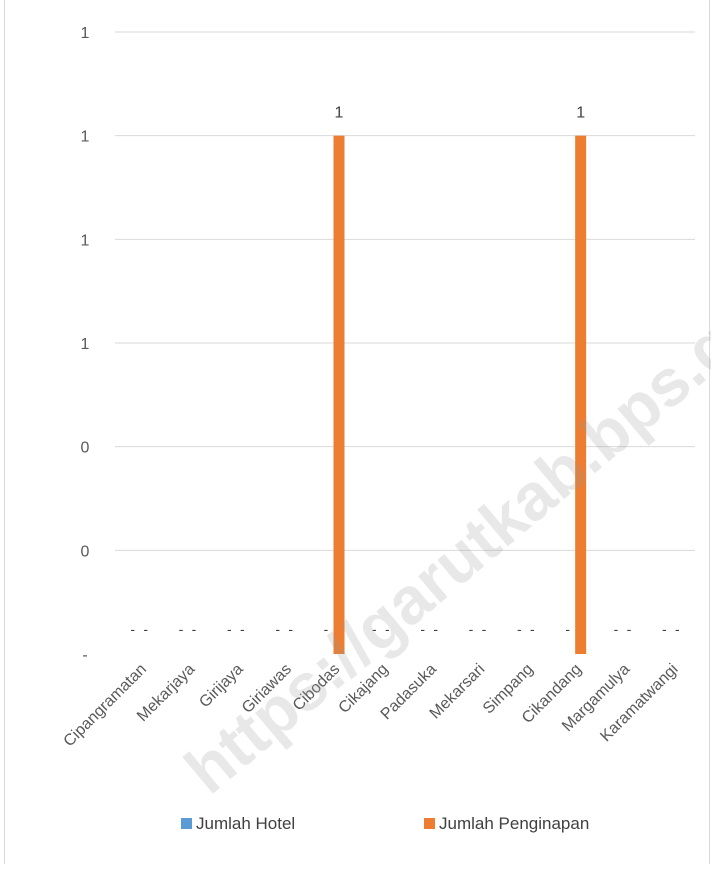  I want to click on x-tick-label: Cipangramatan, so click(105, 705).